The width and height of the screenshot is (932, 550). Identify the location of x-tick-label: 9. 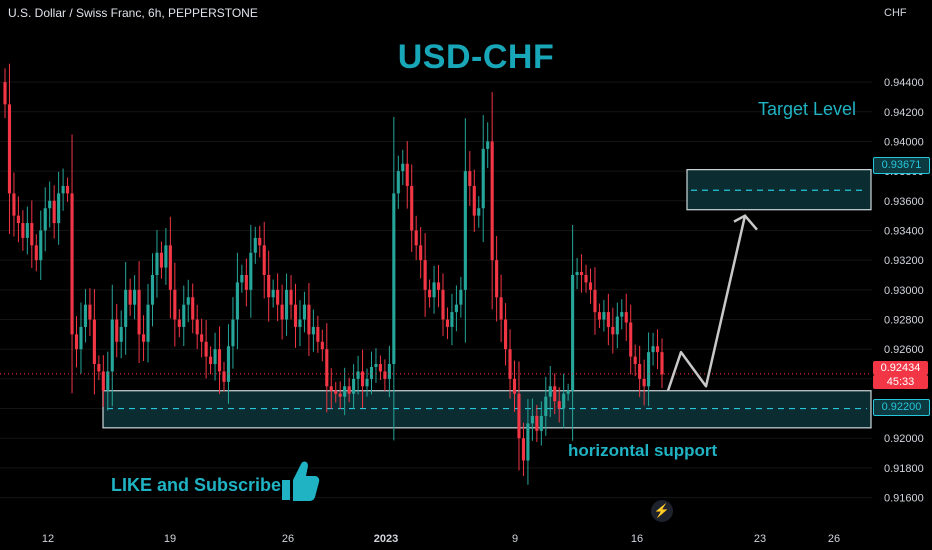
(515, 539).